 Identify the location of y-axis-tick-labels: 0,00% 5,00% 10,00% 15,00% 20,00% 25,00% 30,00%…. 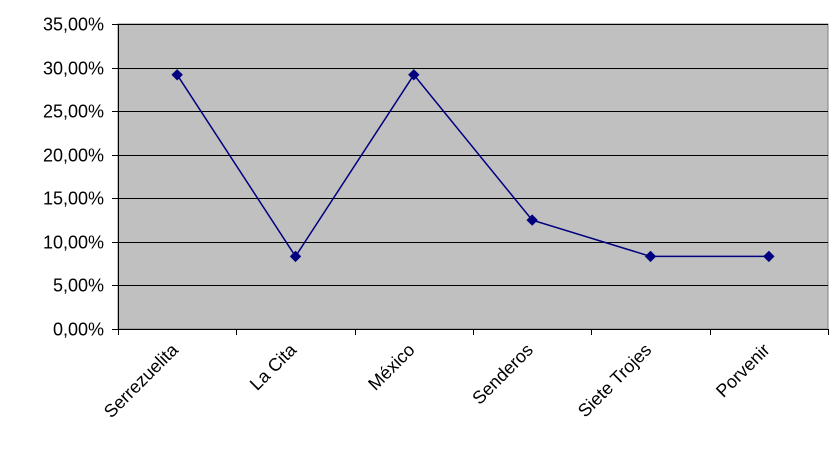
(80, 177).